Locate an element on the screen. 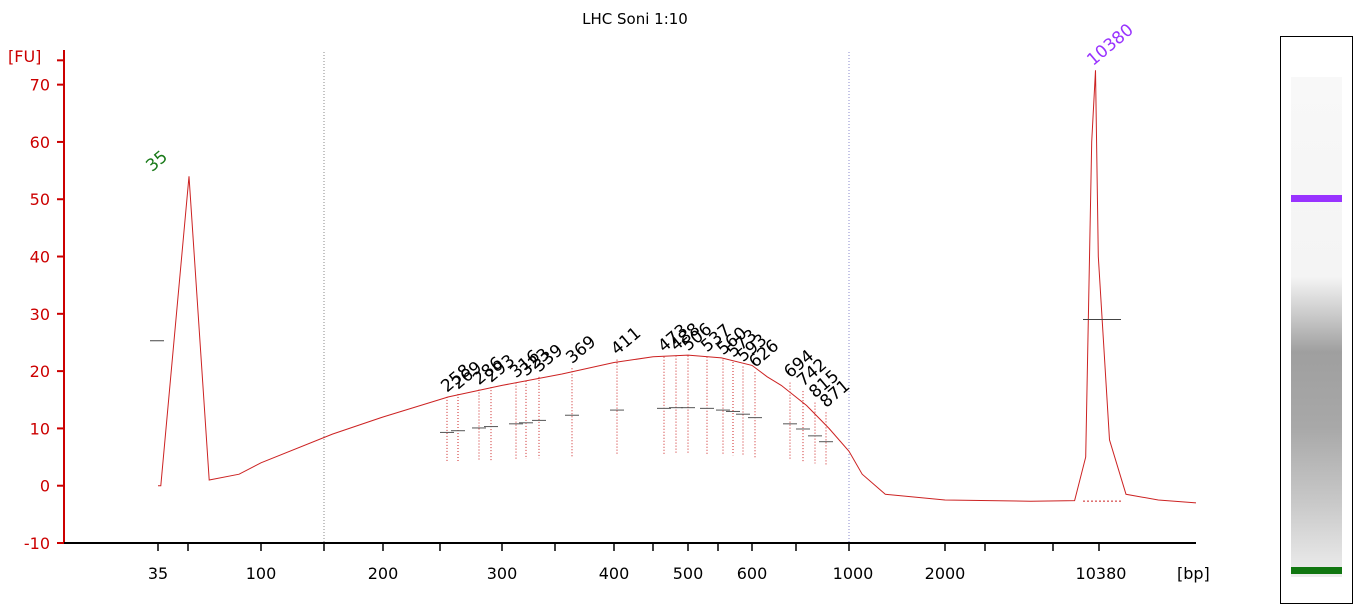  peak-label: 411 is located at coordinates (626, 341).